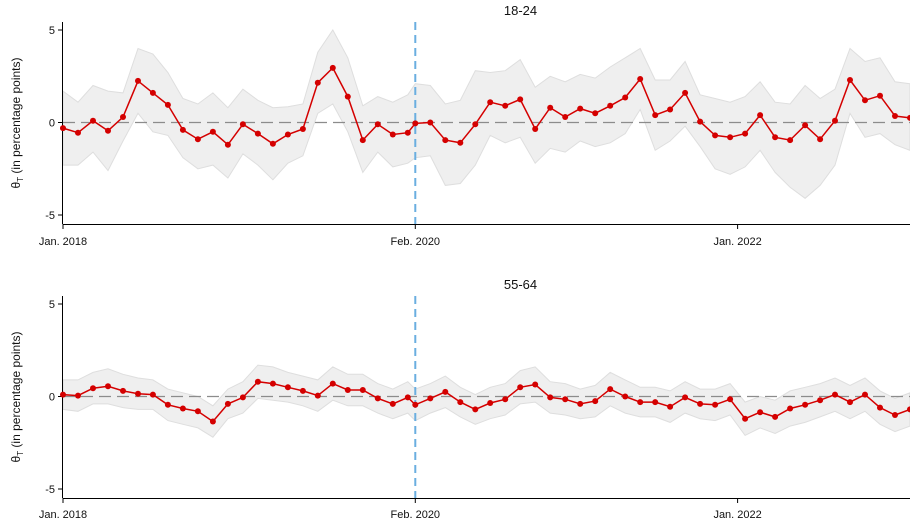 The height and width of the screenshot is (524, 910). Describe the element at coordinates (17, 397) in the screenshot. I see `y-axis-label: θT (in percentage points)` at that location.